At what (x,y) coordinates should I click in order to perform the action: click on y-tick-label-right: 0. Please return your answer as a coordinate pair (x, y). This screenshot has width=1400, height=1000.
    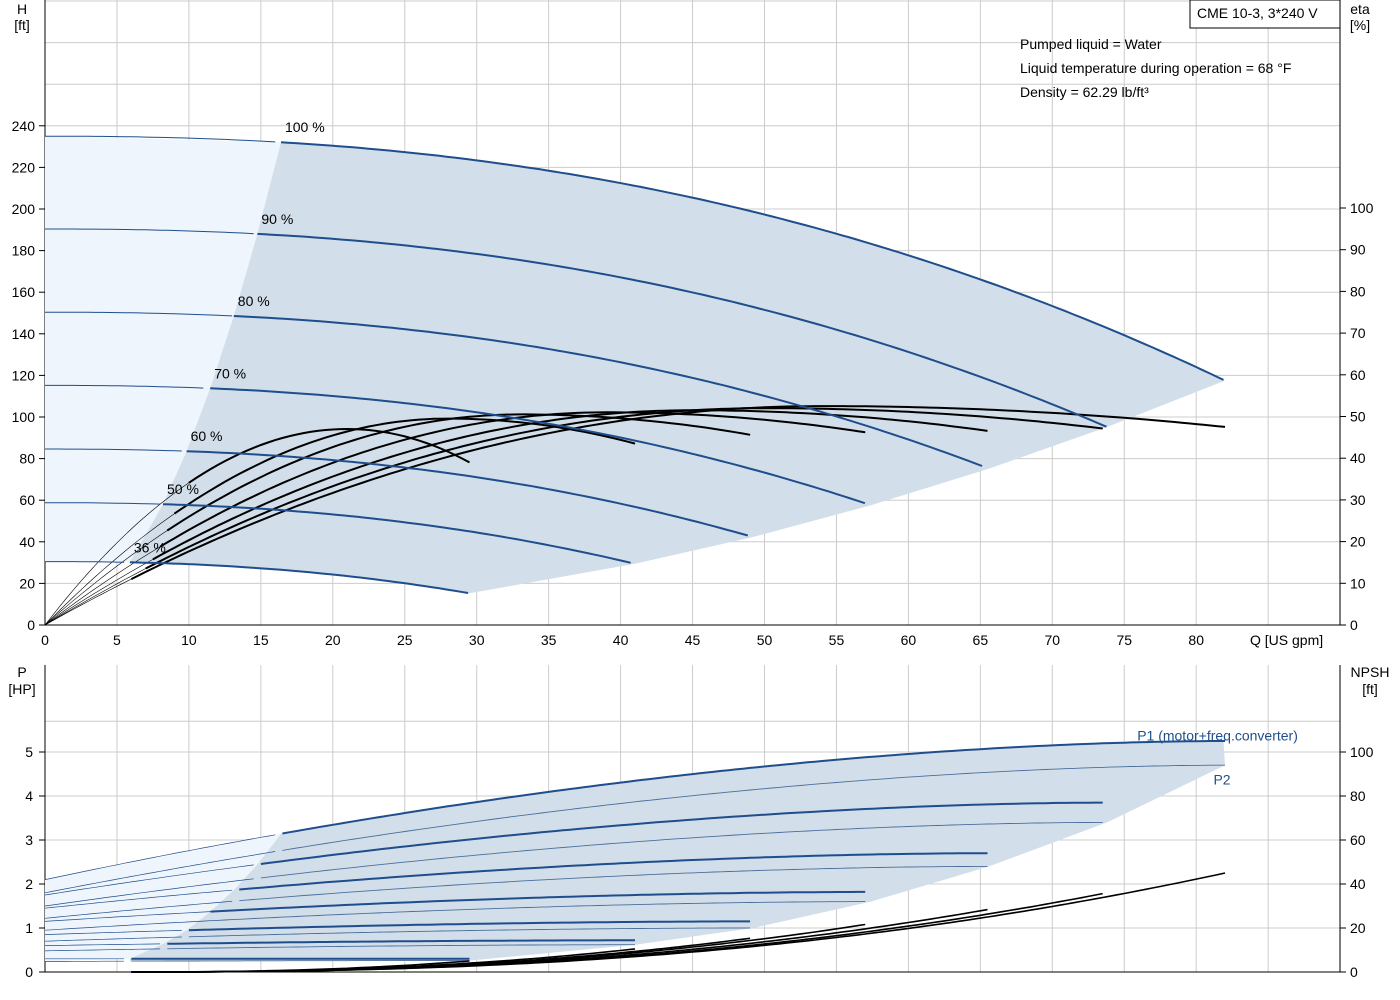
    Looking at the image, I should click on (1354, 625).